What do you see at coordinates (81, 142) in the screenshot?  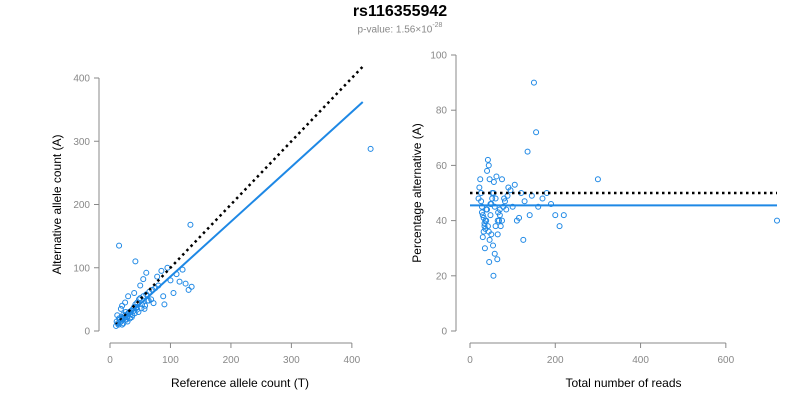 I see `y-tick-label: 300` at bounding box center [81, 142].